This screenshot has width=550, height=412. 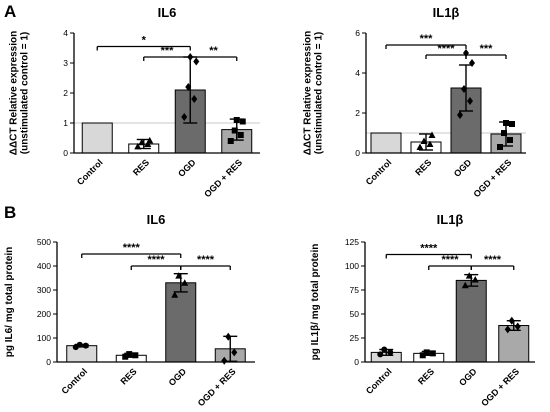 What do you see at coordinates (65, 63) in the screenshot?
I see `y-tick-label: 3` at bounding box center [65, 63].